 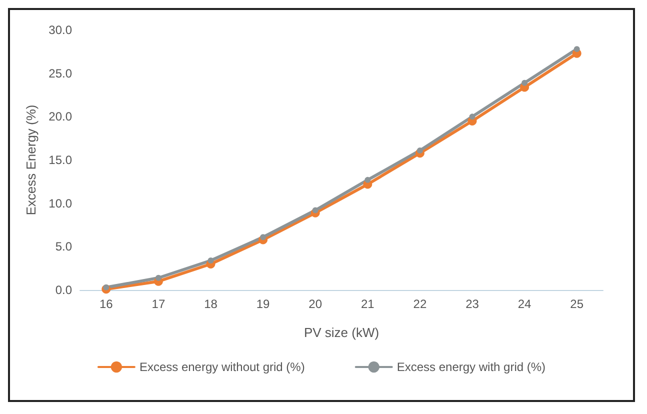 I want to click on x-tick-label: 21, so click(x=367, y=304).